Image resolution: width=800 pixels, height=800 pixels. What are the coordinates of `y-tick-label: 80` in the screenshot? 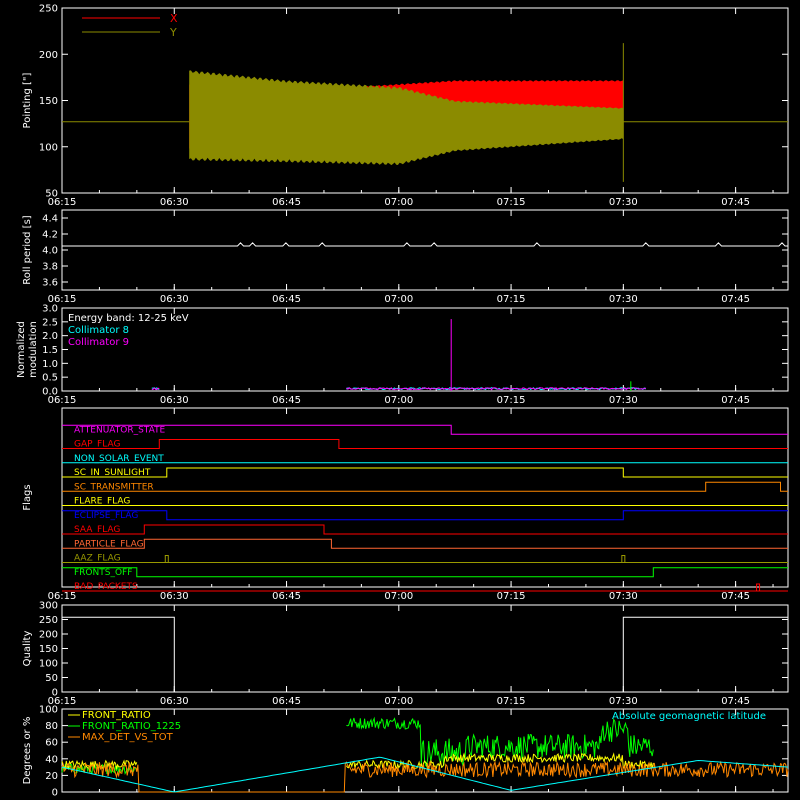 It's located at (51, 726).